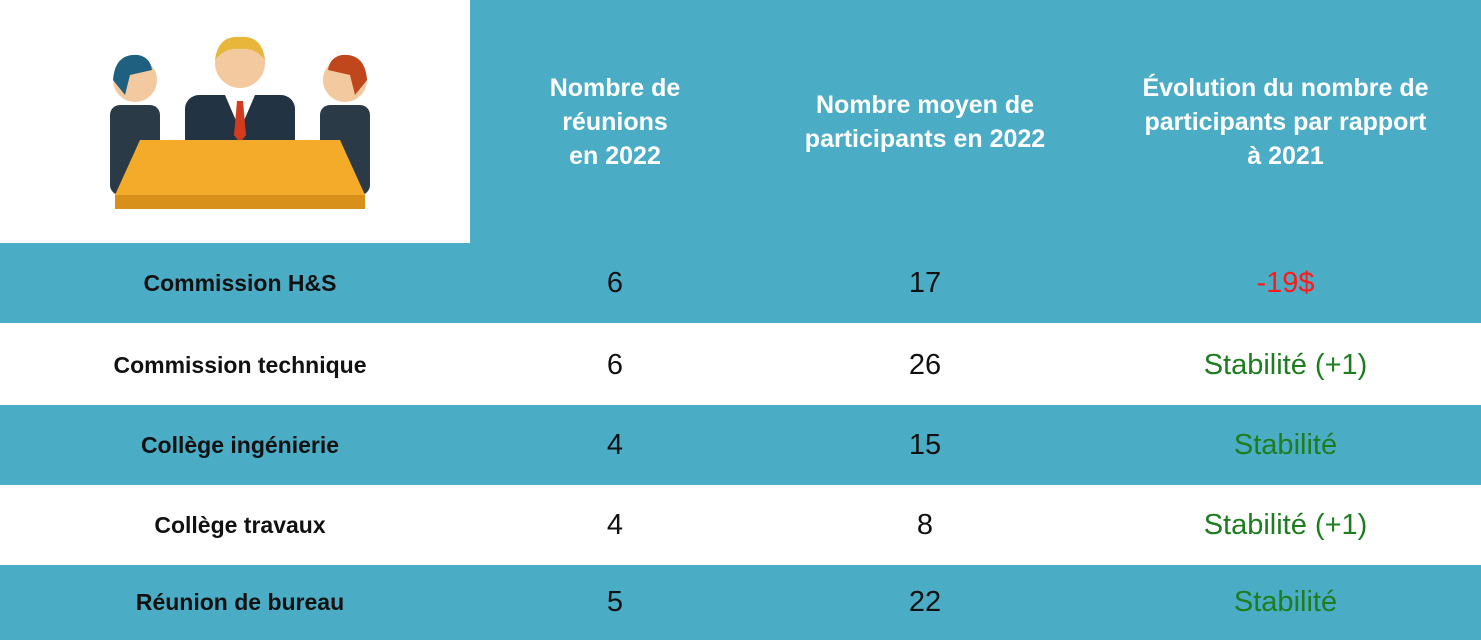 The height and width of the screenshot is (640, 1481). I want to click on header-line: Nombre de, so click(615, 87).